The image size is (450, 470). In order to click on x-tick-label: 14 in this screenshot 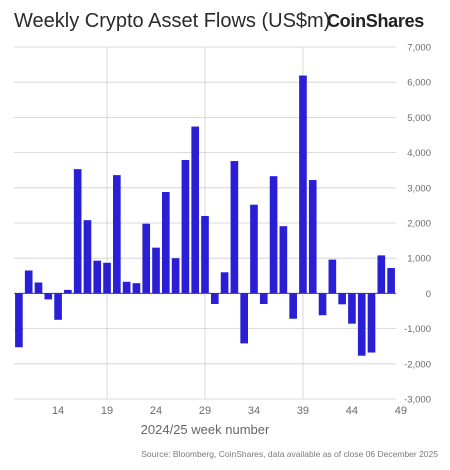, I will do `click(58, 411)`.